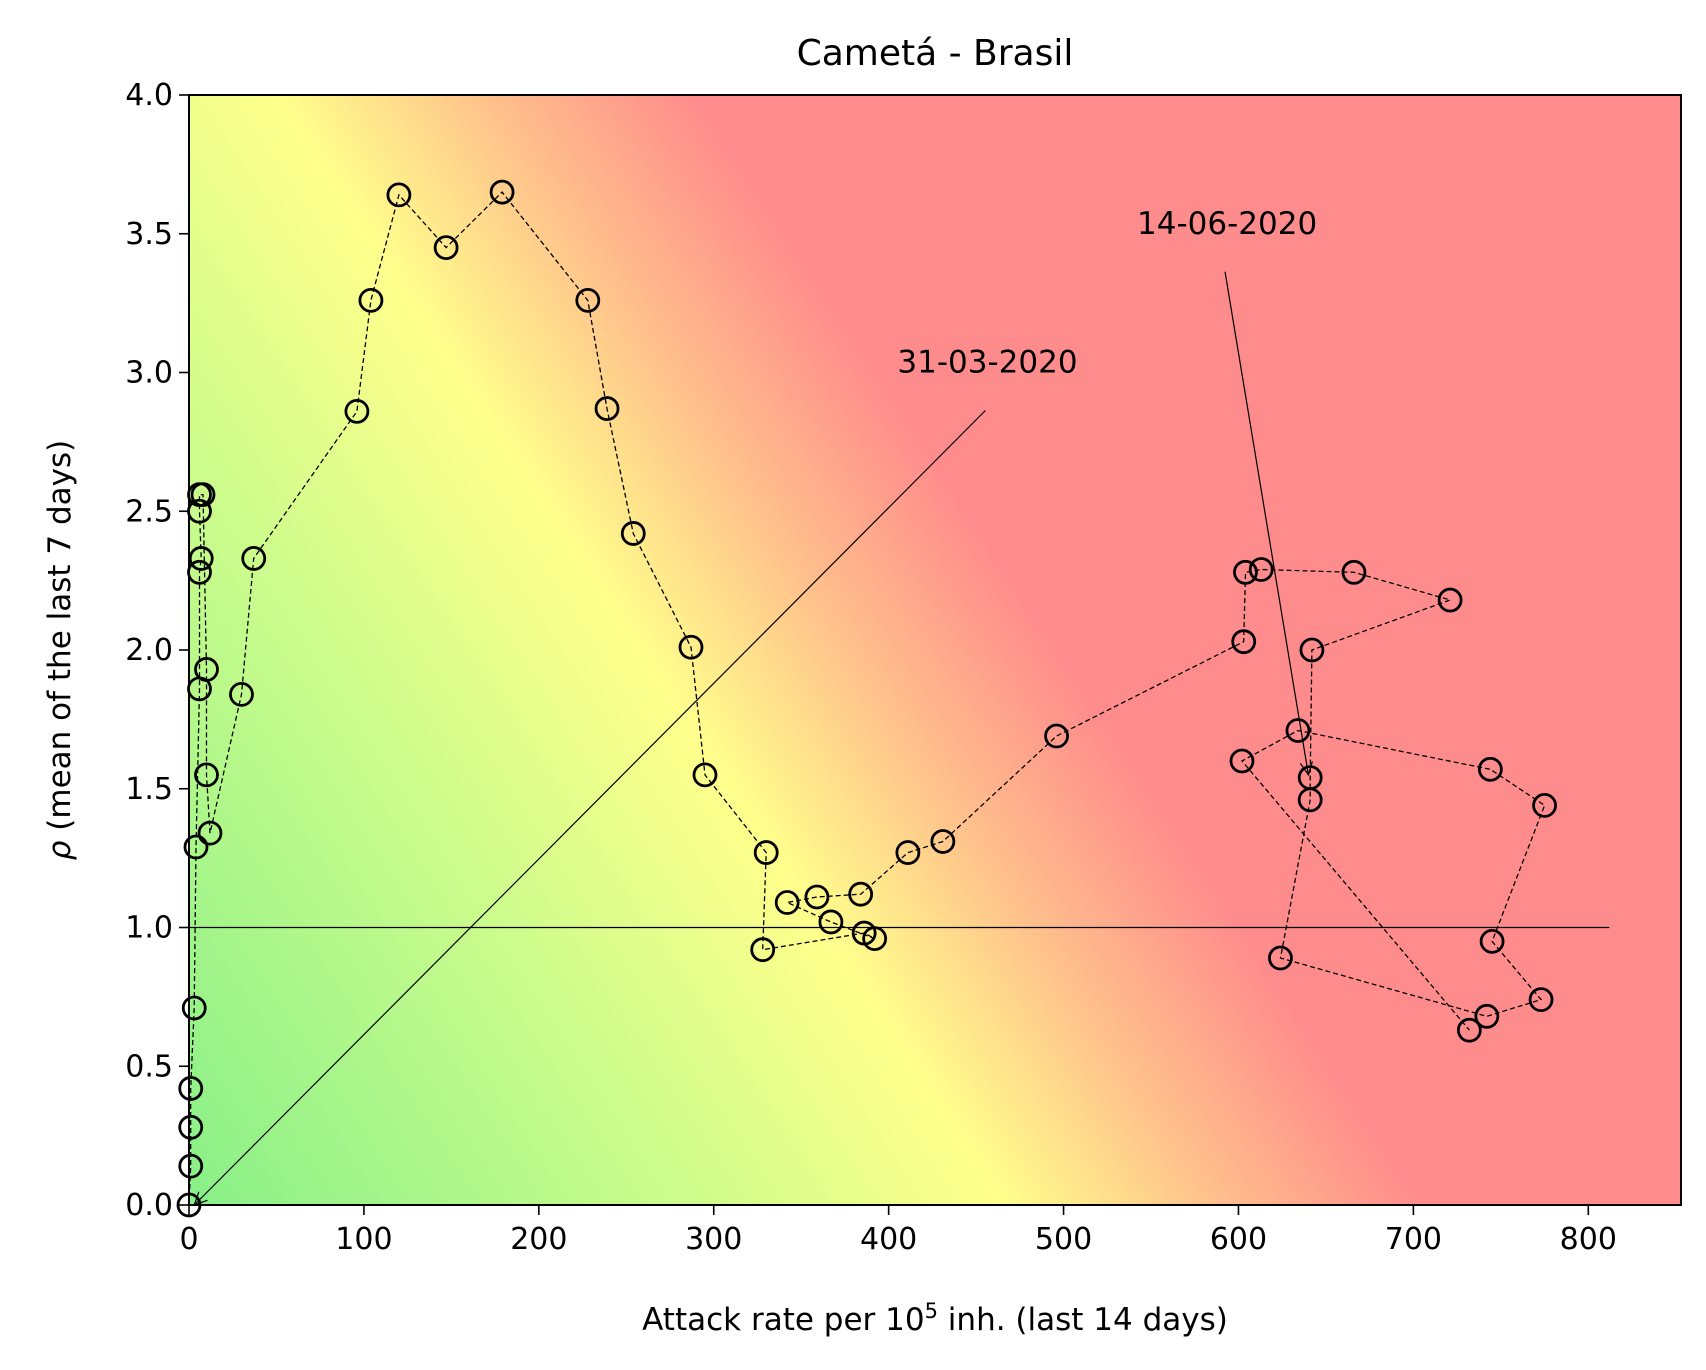 The width and height of the screenshot is (1706, 1370). Describe the element at coordinates (149, 234) in the screenshot. I see `y-tick-label: 3.5` at that location.